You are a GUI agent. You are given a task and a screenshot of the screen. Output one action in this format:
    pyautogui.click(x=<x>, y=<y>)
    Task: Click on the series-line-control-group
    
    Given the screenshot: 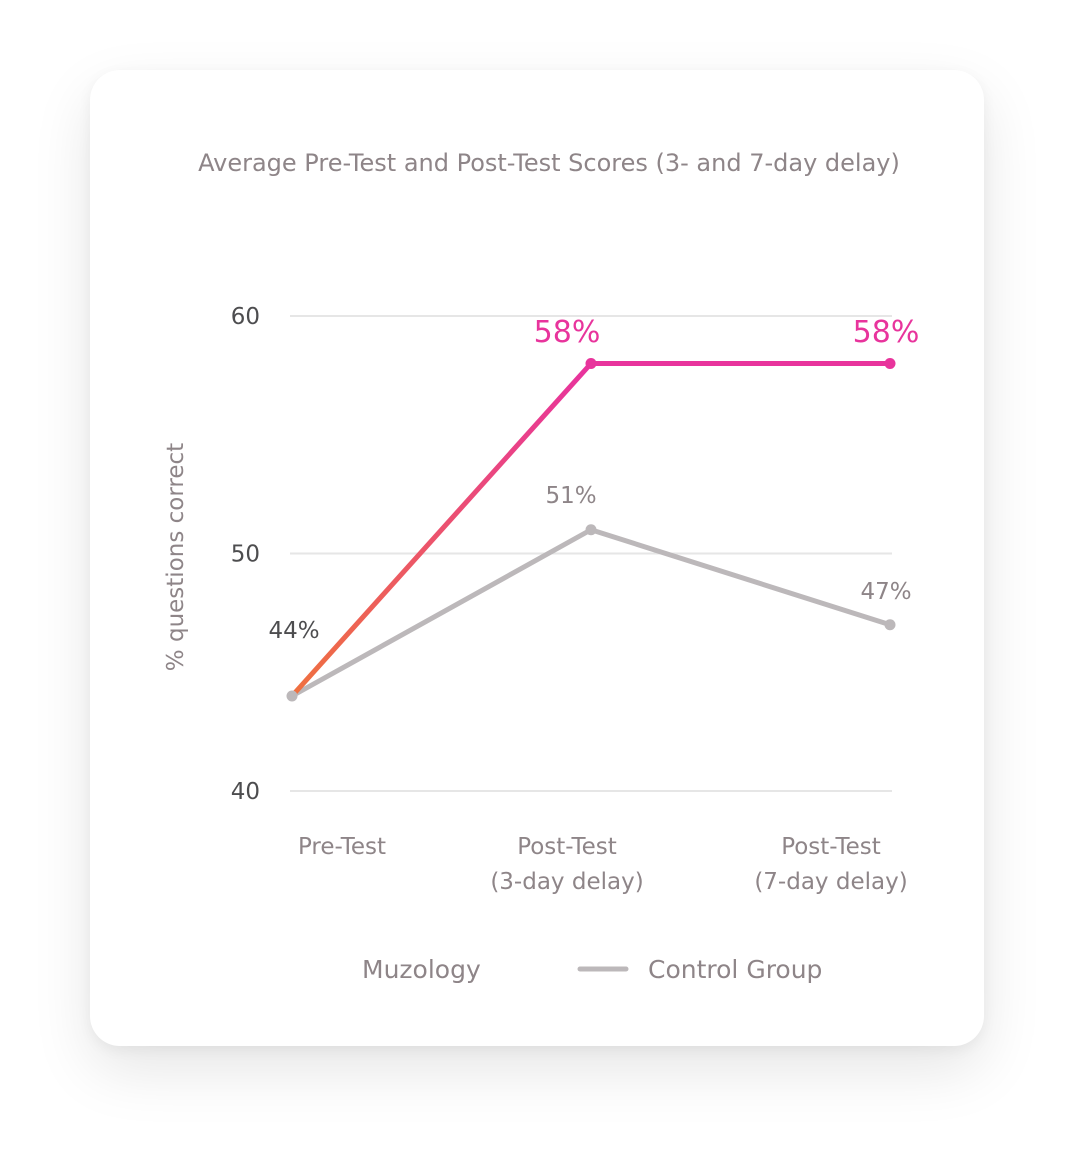 What is the action you would take?
    pyautogui.click(x=591, y=613)
    